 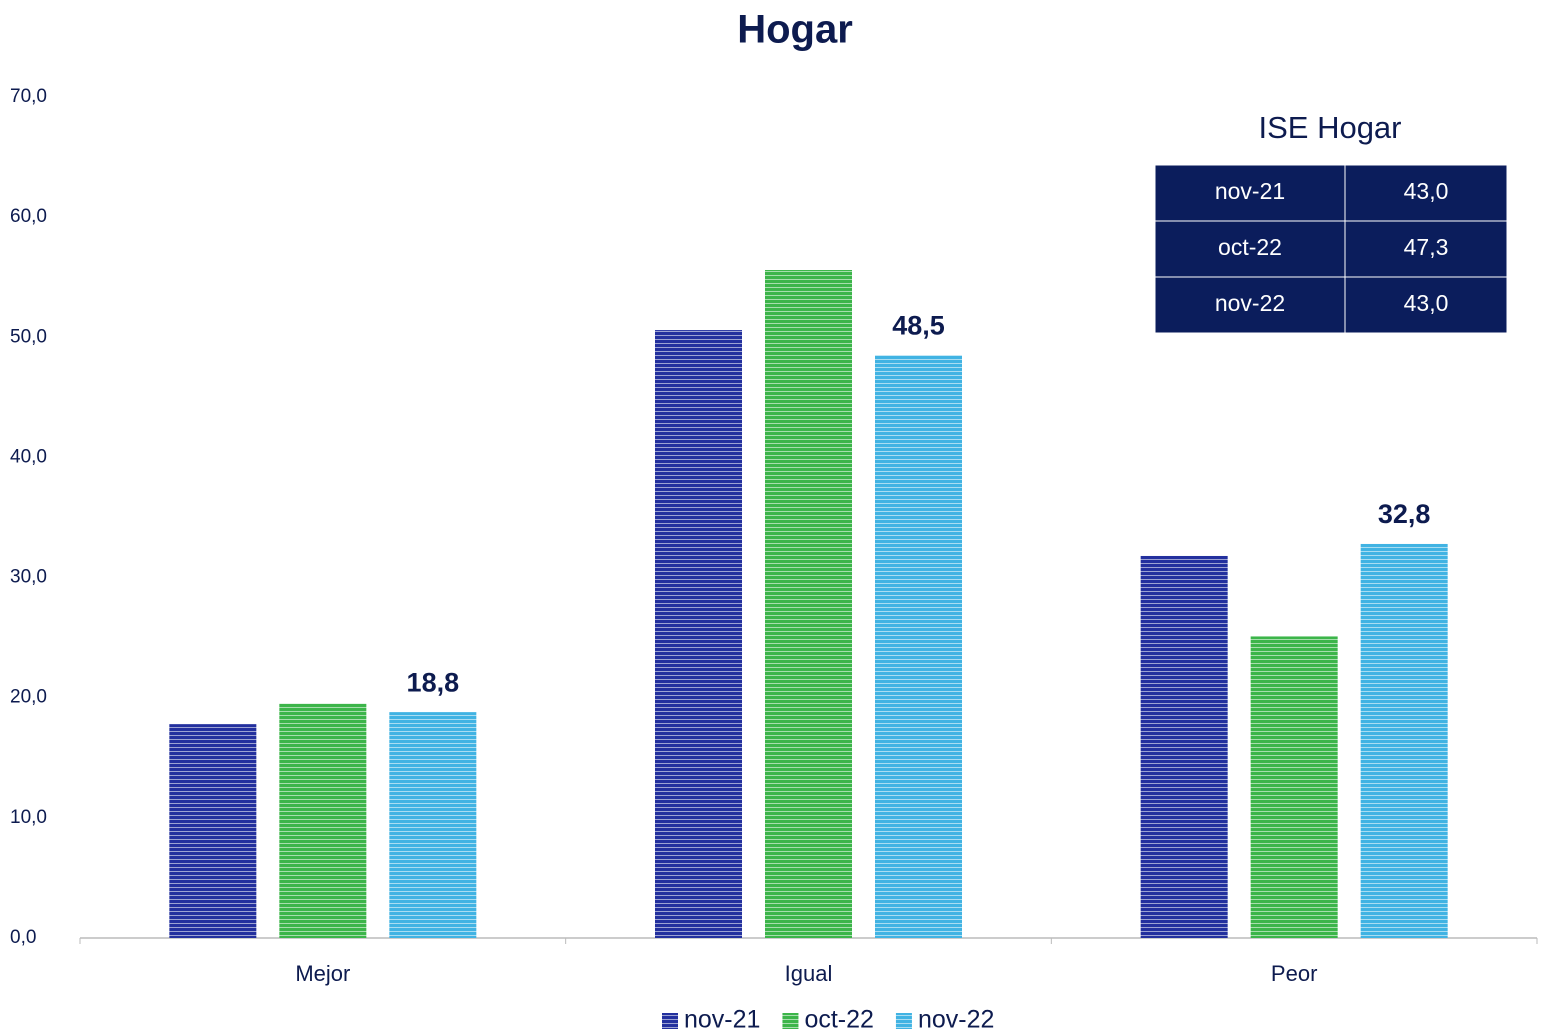 What do you see at coordinates (1294, 973) in the screenshot?
I see `x-tick-label: Peor` at bounding box center [1294, 973].